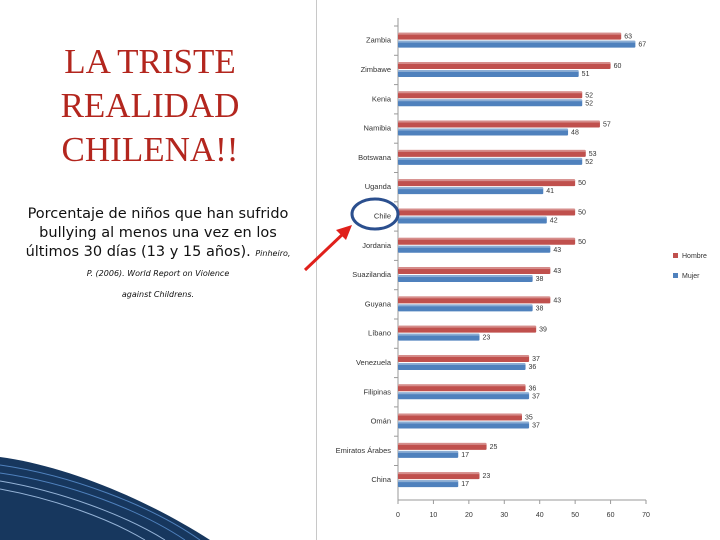  I want to click on x-tick-label: 50, so click(575, 515).